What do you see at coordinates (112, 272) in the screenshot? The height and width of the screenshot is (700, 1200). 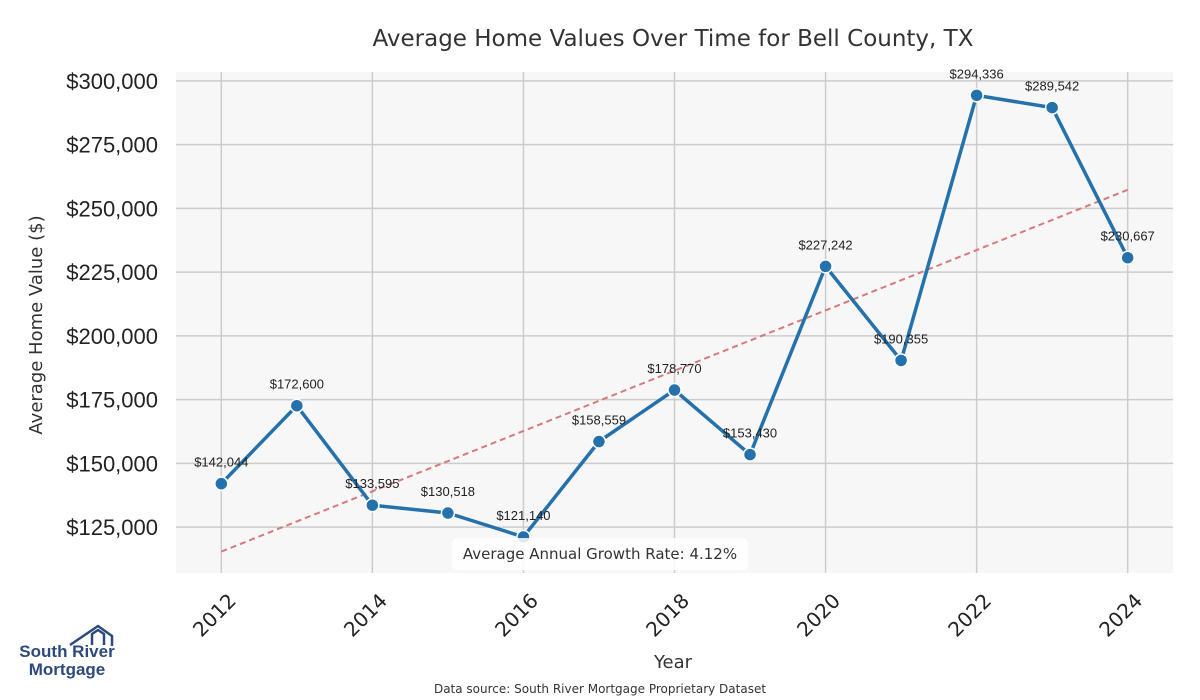 I see `y-tick-label-4: $225,000` at bounding box center [112, 272].